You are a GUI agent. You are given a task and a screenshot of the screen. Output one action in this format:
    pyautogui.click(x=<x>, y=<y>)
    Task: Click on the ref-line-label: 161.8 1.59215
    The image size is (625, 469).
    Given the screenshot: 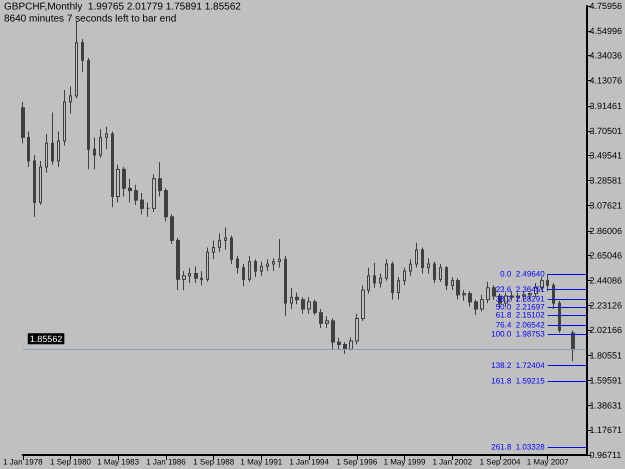 What is the action you would take?
    pyautogui.click(x=518, y=381)
    